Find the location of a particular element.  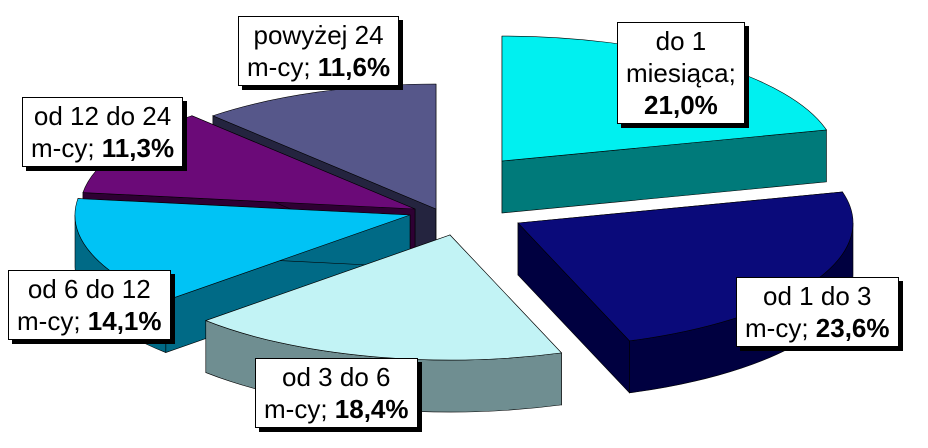

slice-label-4-line-1: od 6 do 12 is located at coordinates (89, 289).